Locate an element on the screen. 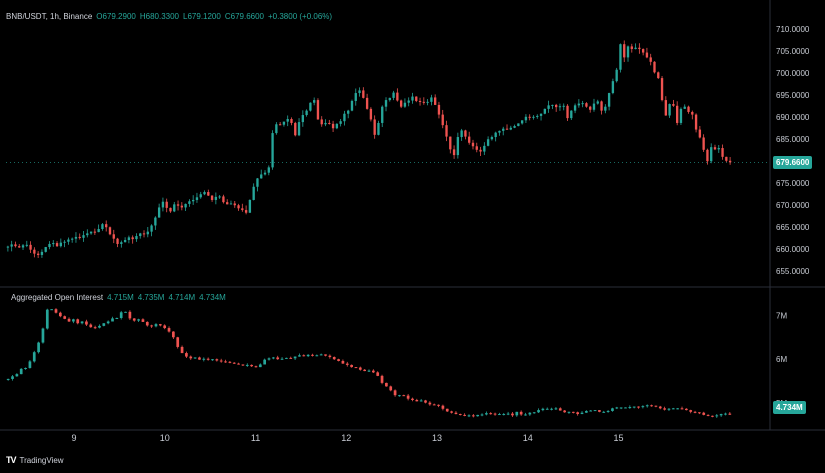 Image resolution: width=825 pixels, height=473 pixels. oi-tick-label: 6M is located at coordinates (781, 359).